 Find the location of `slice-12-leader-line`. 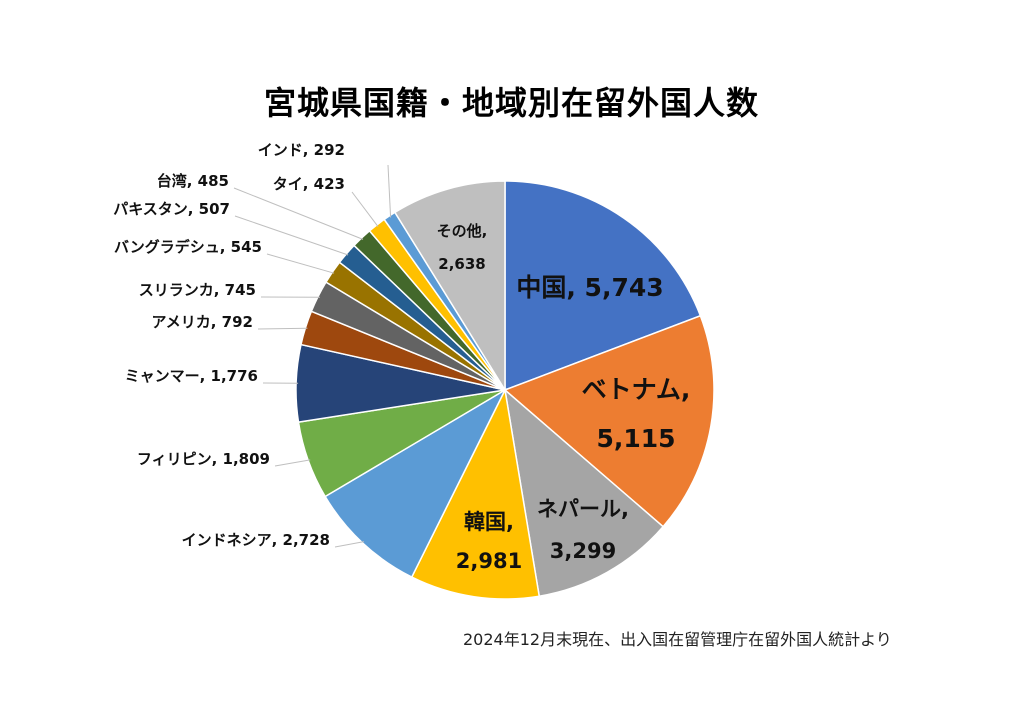

slice-12-leader-line is located at coordinates (298, 213).